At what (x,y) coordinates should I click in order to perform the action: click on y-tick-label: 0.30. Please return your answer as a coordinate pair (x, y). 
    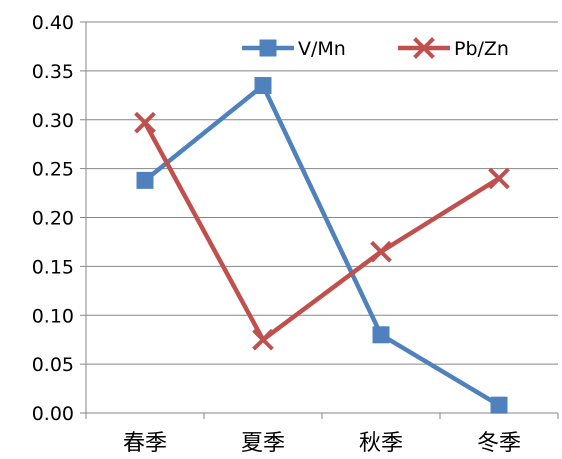
    Looking at the image, I should click on (53, 121).